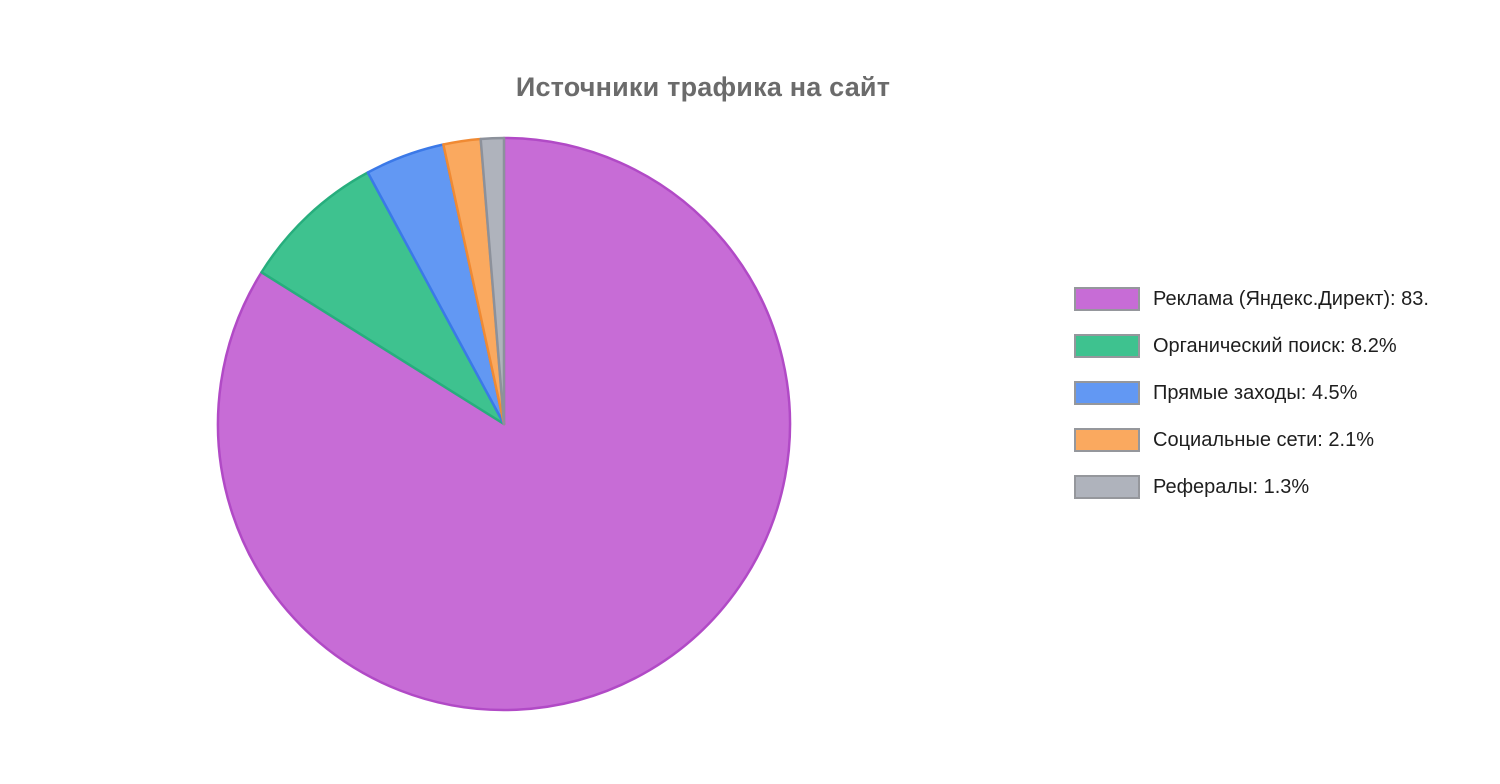 The height and width of the screenshot is (784, 1500). What do you see at coordinates (1291, 299) in the screenshot?
I see `legend-label: Реклама (Яндекс.Директ): 83.` at bounding box center [1291, 299].